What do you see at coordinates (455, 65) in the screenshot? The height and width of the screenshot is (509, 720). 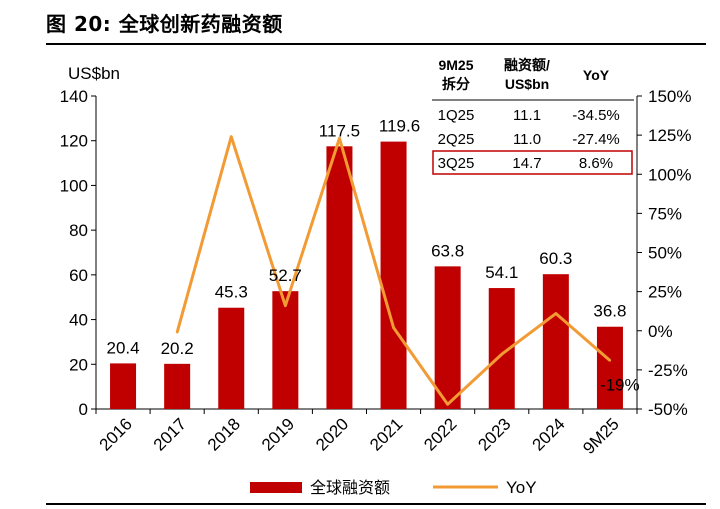 I see `table-header-cell: 9M25` at bounding box center [455, 65].